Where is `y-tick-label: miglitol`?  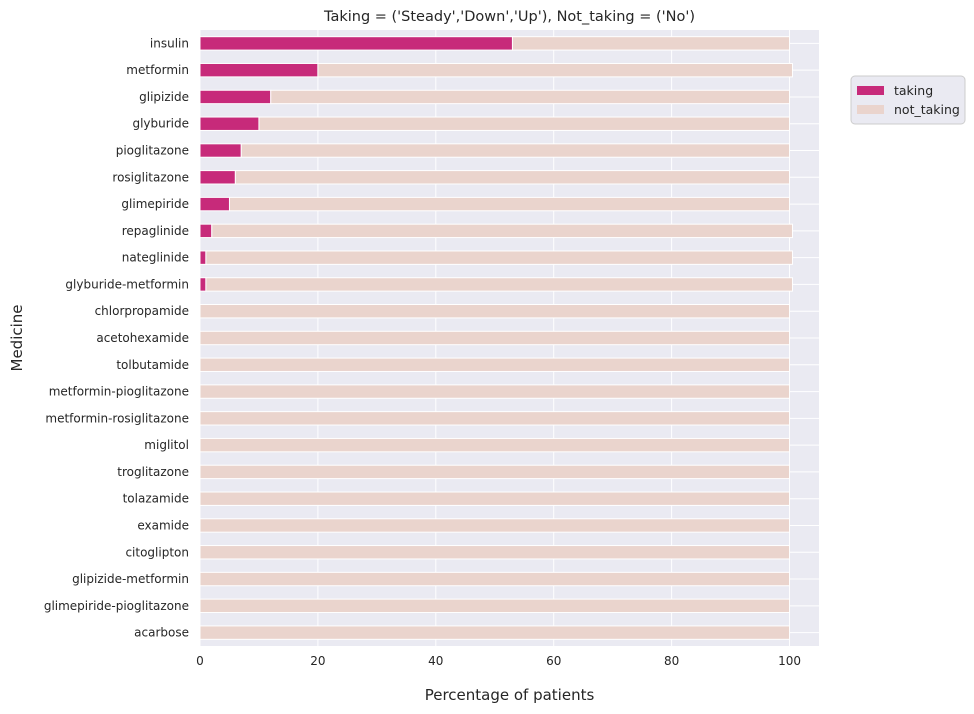 y-tick-label: miglitol is located at coordinates (166, 445).